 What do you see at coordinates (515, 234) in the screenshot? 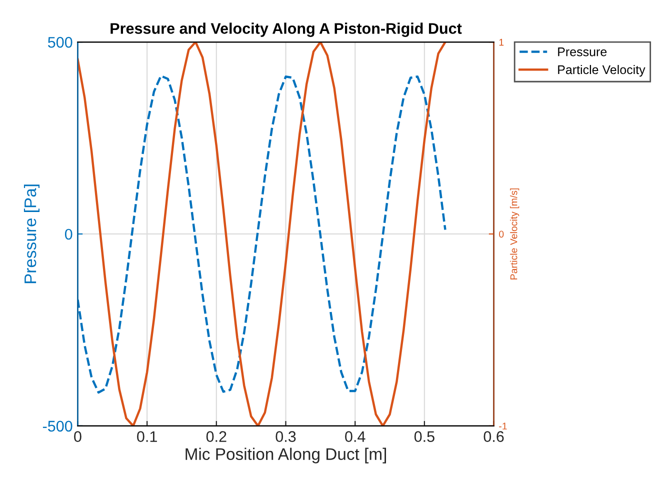
I see `y2-axis-title: Particle Velocity [m/s]` at bounding box center [515, 234].